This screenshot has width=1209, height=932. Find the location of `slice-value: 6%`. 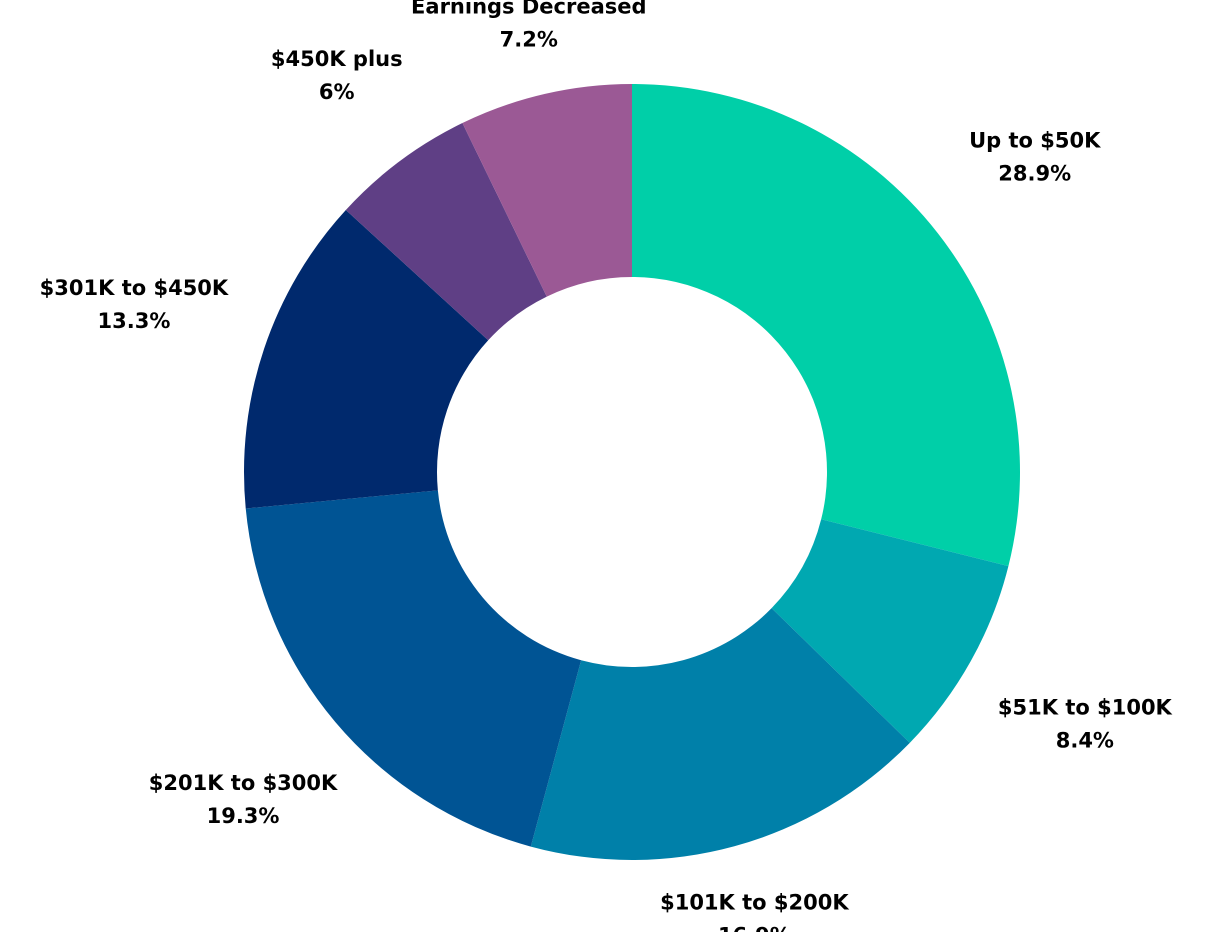

slice-value: 6% is located at coordinates (337, 92).